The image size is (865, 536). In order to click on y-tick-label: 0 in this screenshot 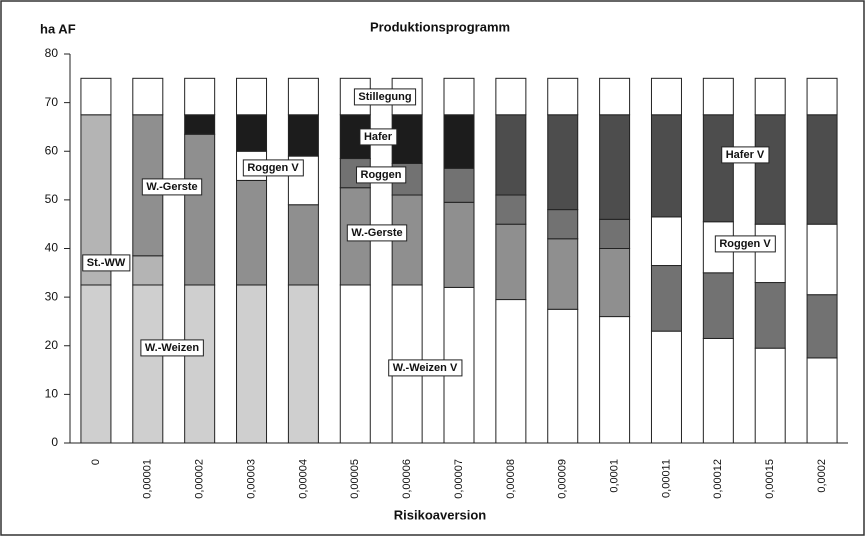, I will do `click(54, 442)`.